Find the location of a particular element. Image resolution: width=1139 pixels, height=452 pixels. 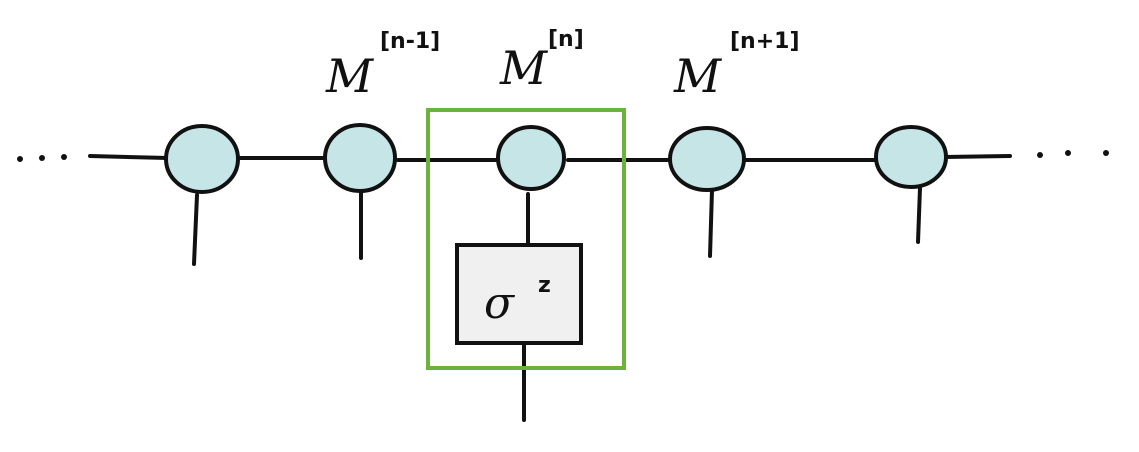

bond-lines is located at coordinates (550, 158).